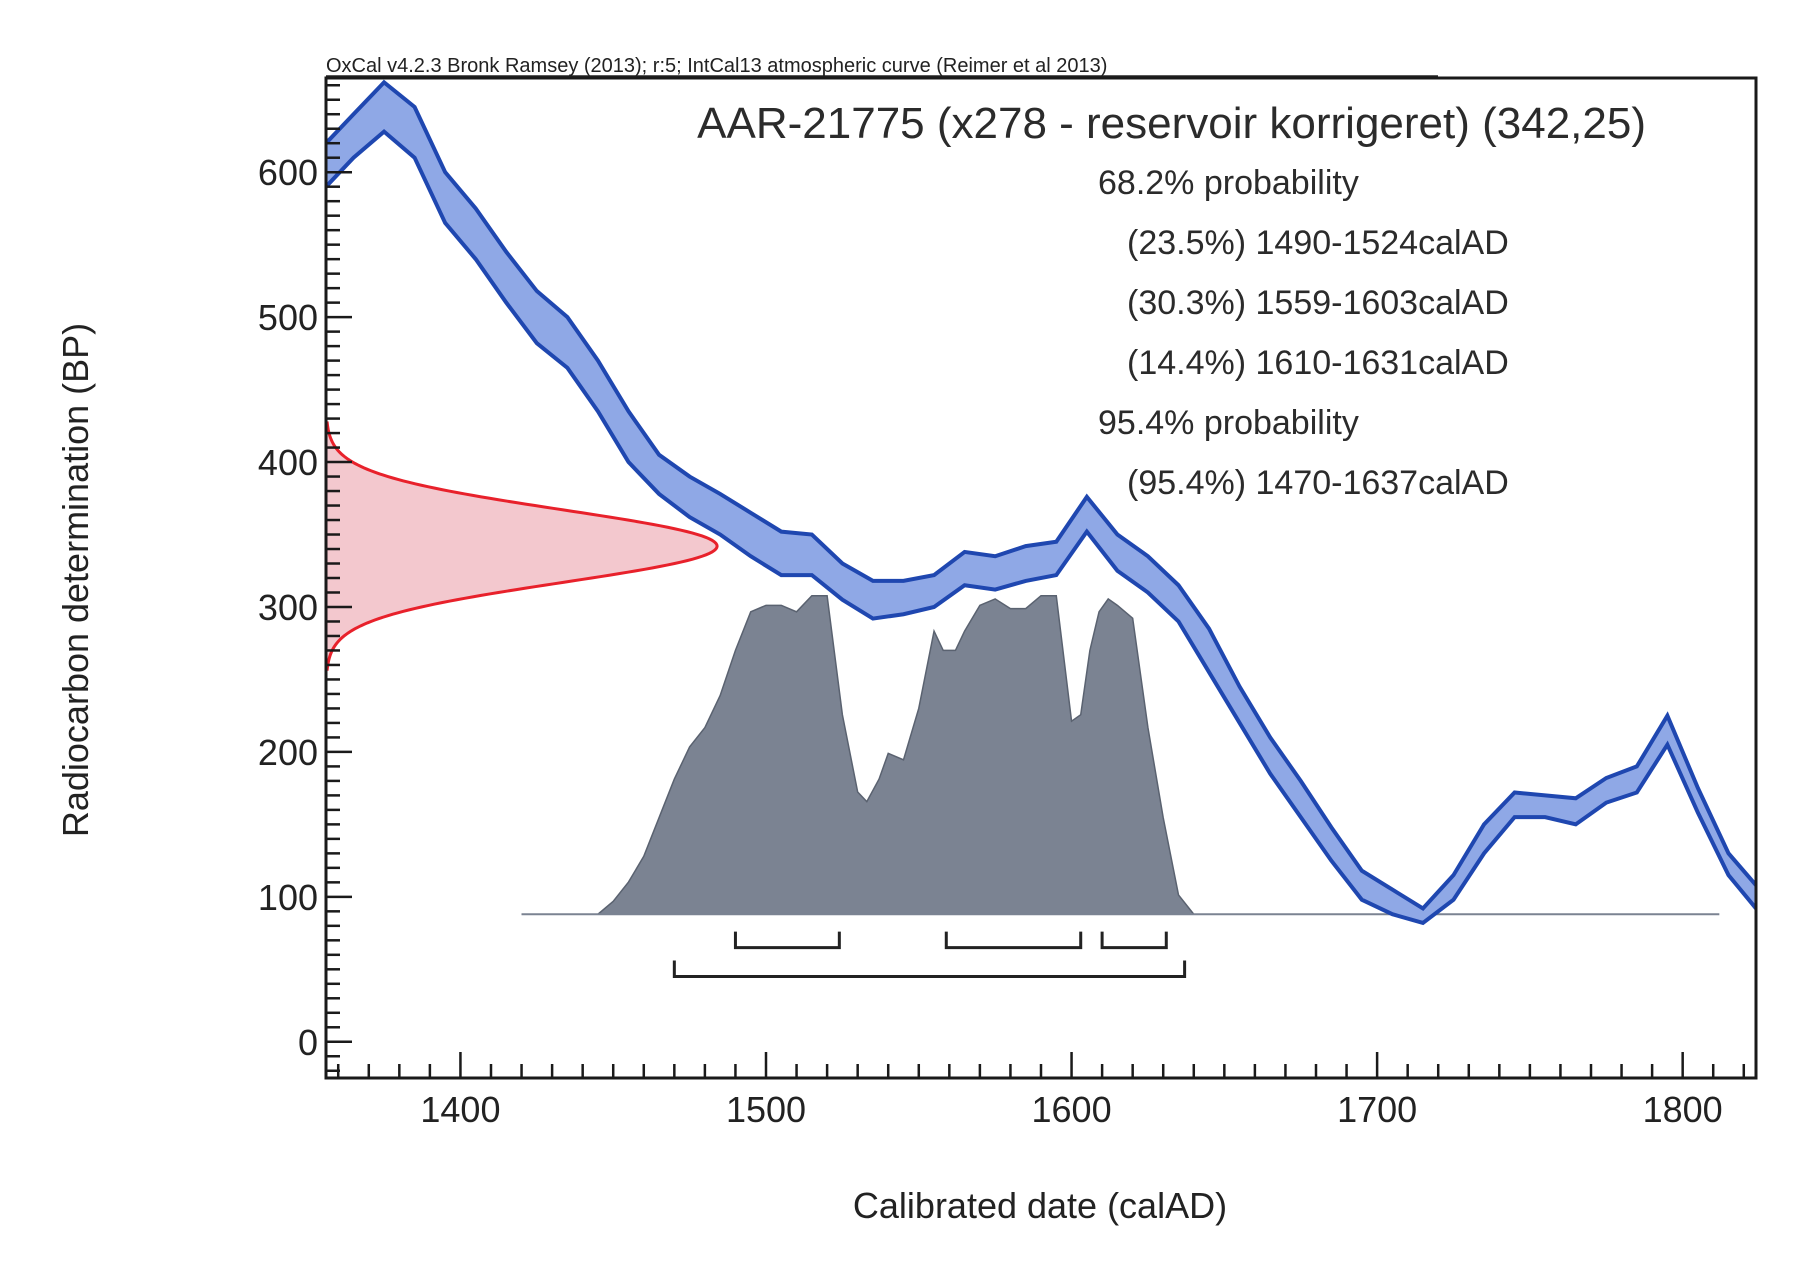 The image size is (1818, 1262). Describe the element at coordinates (305, 578) in the screenshot. I see `y-axis: 0 100 200 300 400 500 600` at that location.